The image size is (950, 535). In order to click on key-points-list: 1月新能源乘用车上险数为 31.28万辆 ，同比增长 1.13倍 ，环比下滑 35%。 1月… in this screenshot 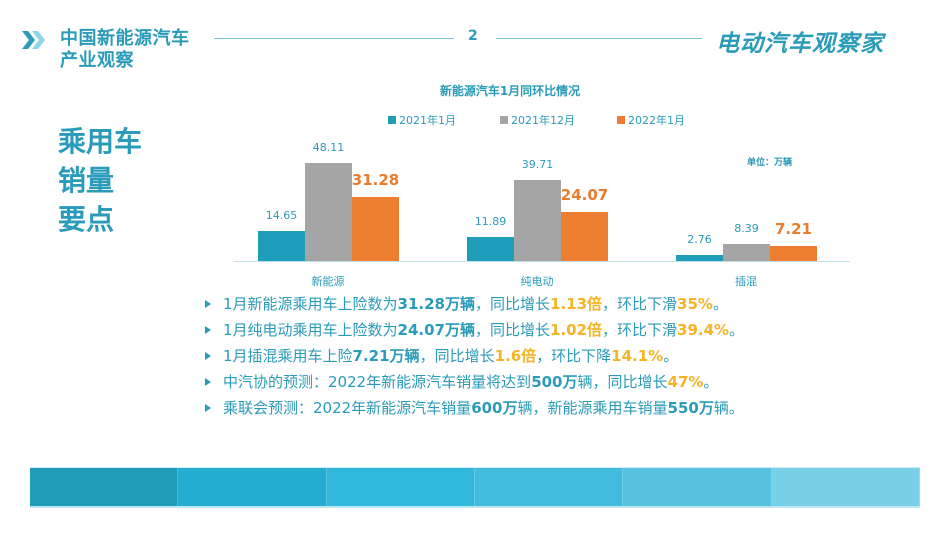, I will do `click(474, 357)`.